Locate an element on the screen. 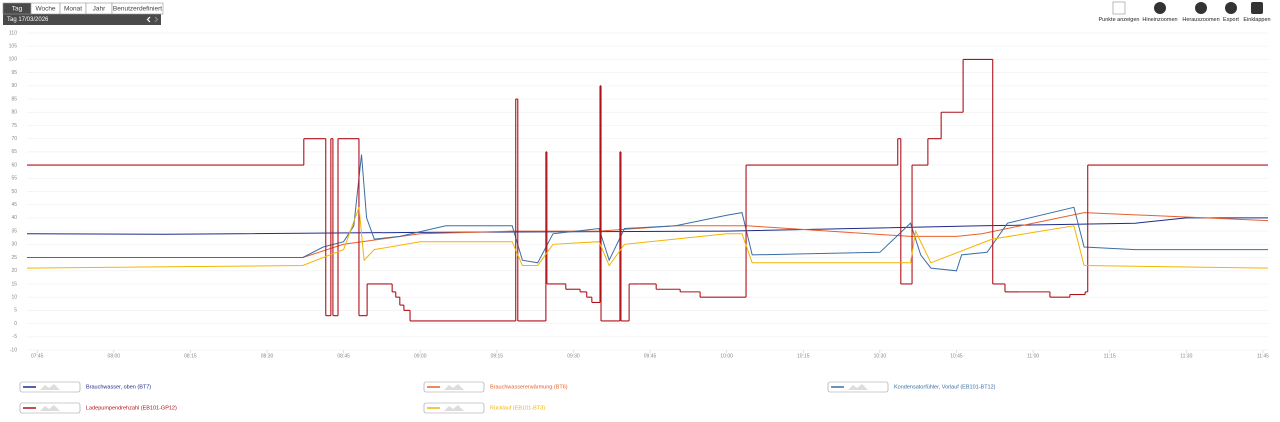 The height and width of the screenshot is (422, 1280). y-tick-label: 55 is located at coordinates (14, 179).